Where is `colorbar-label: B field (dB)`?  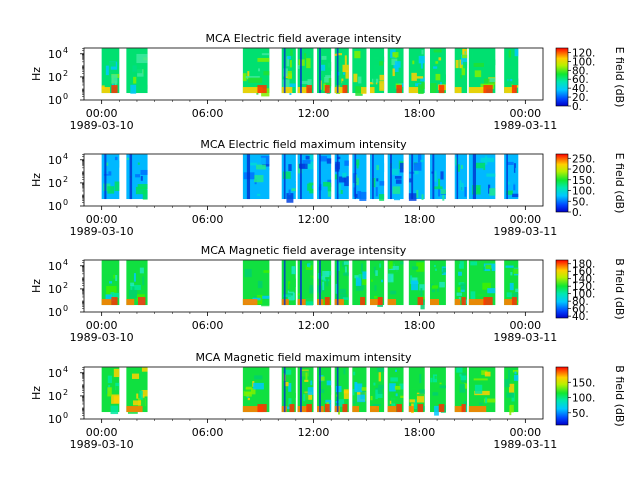 colorbar-label: B field (dB) is located at coordinates (619, 288).